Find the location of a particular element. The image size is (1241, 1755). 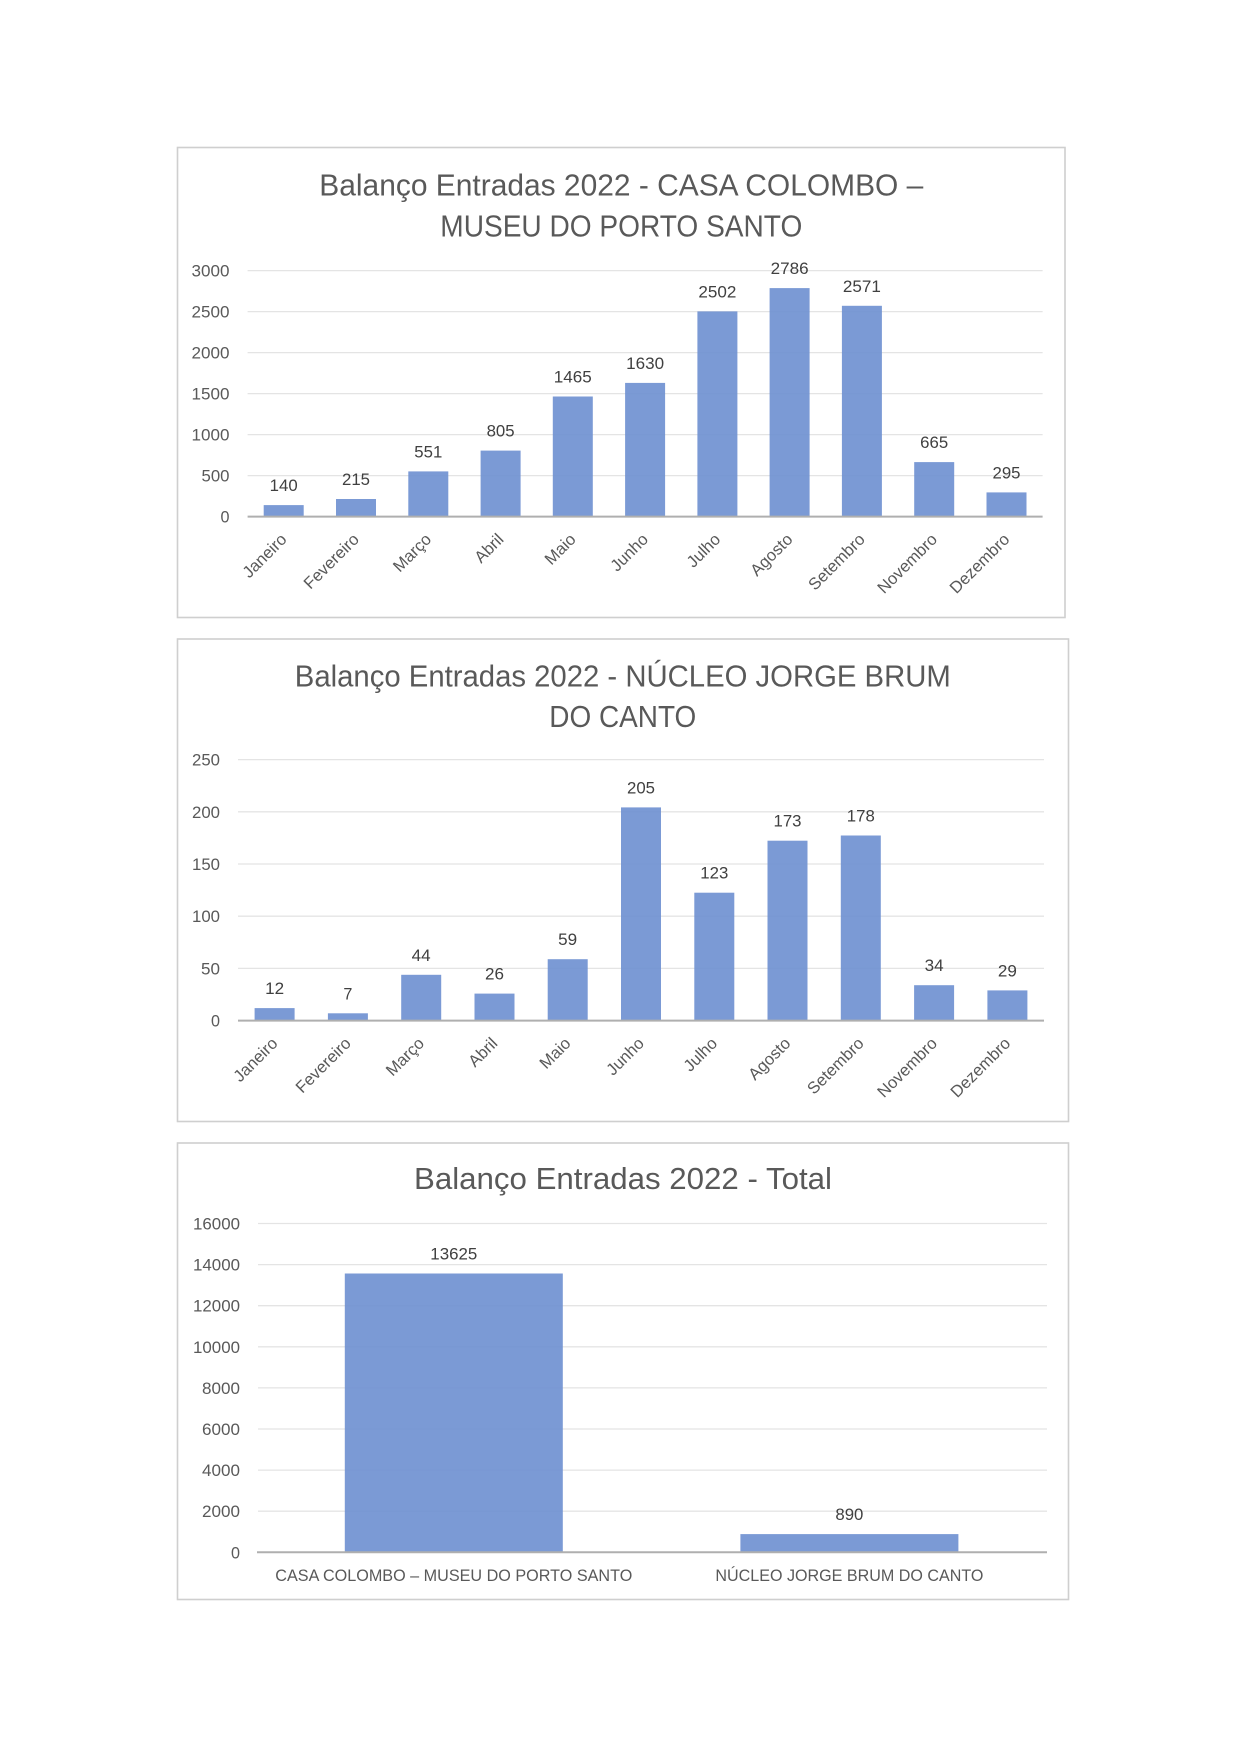

svg-text: 250 is located at coordinates (206, 760).